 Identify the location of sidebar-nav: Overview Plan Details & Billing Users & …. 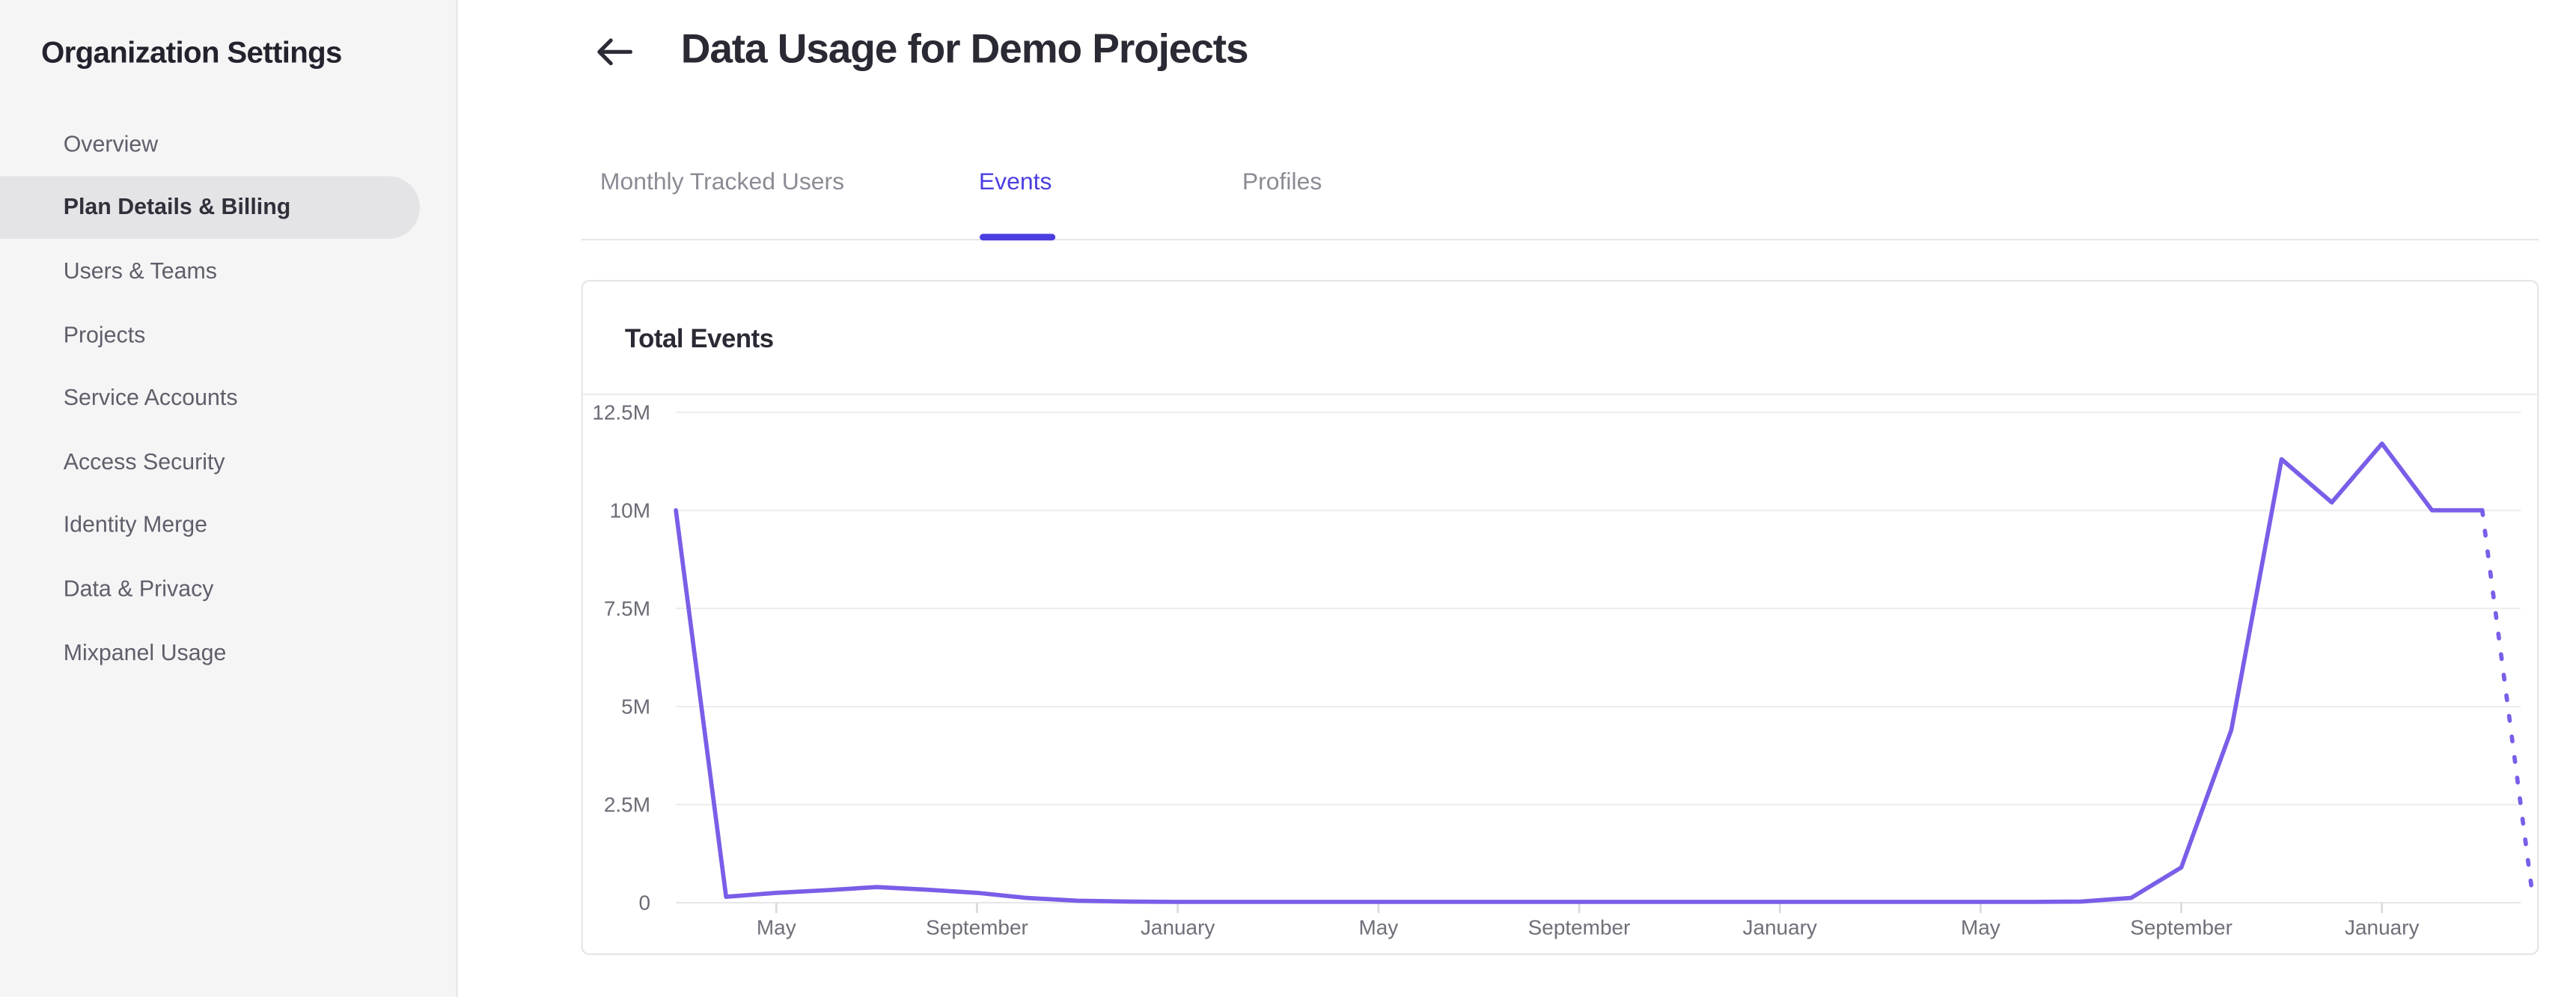
(227, 398).